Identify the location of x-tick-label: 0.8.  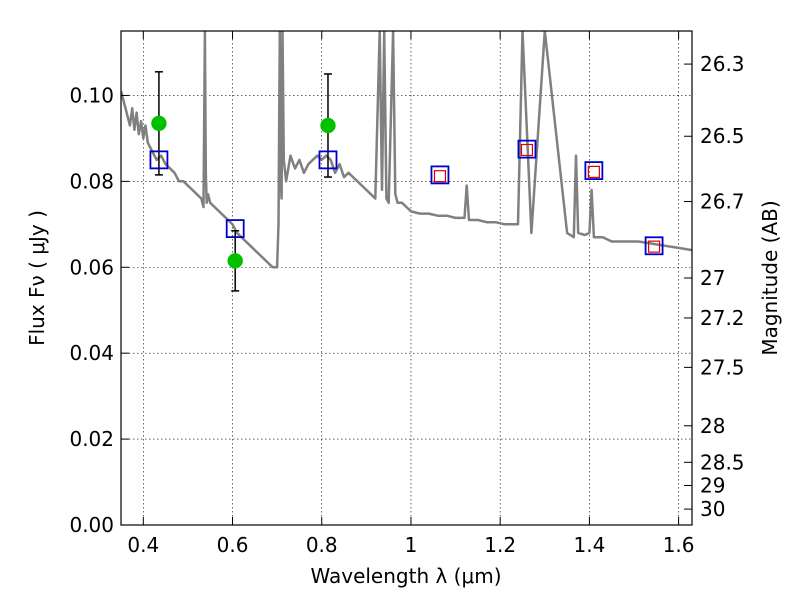
(322, 545).